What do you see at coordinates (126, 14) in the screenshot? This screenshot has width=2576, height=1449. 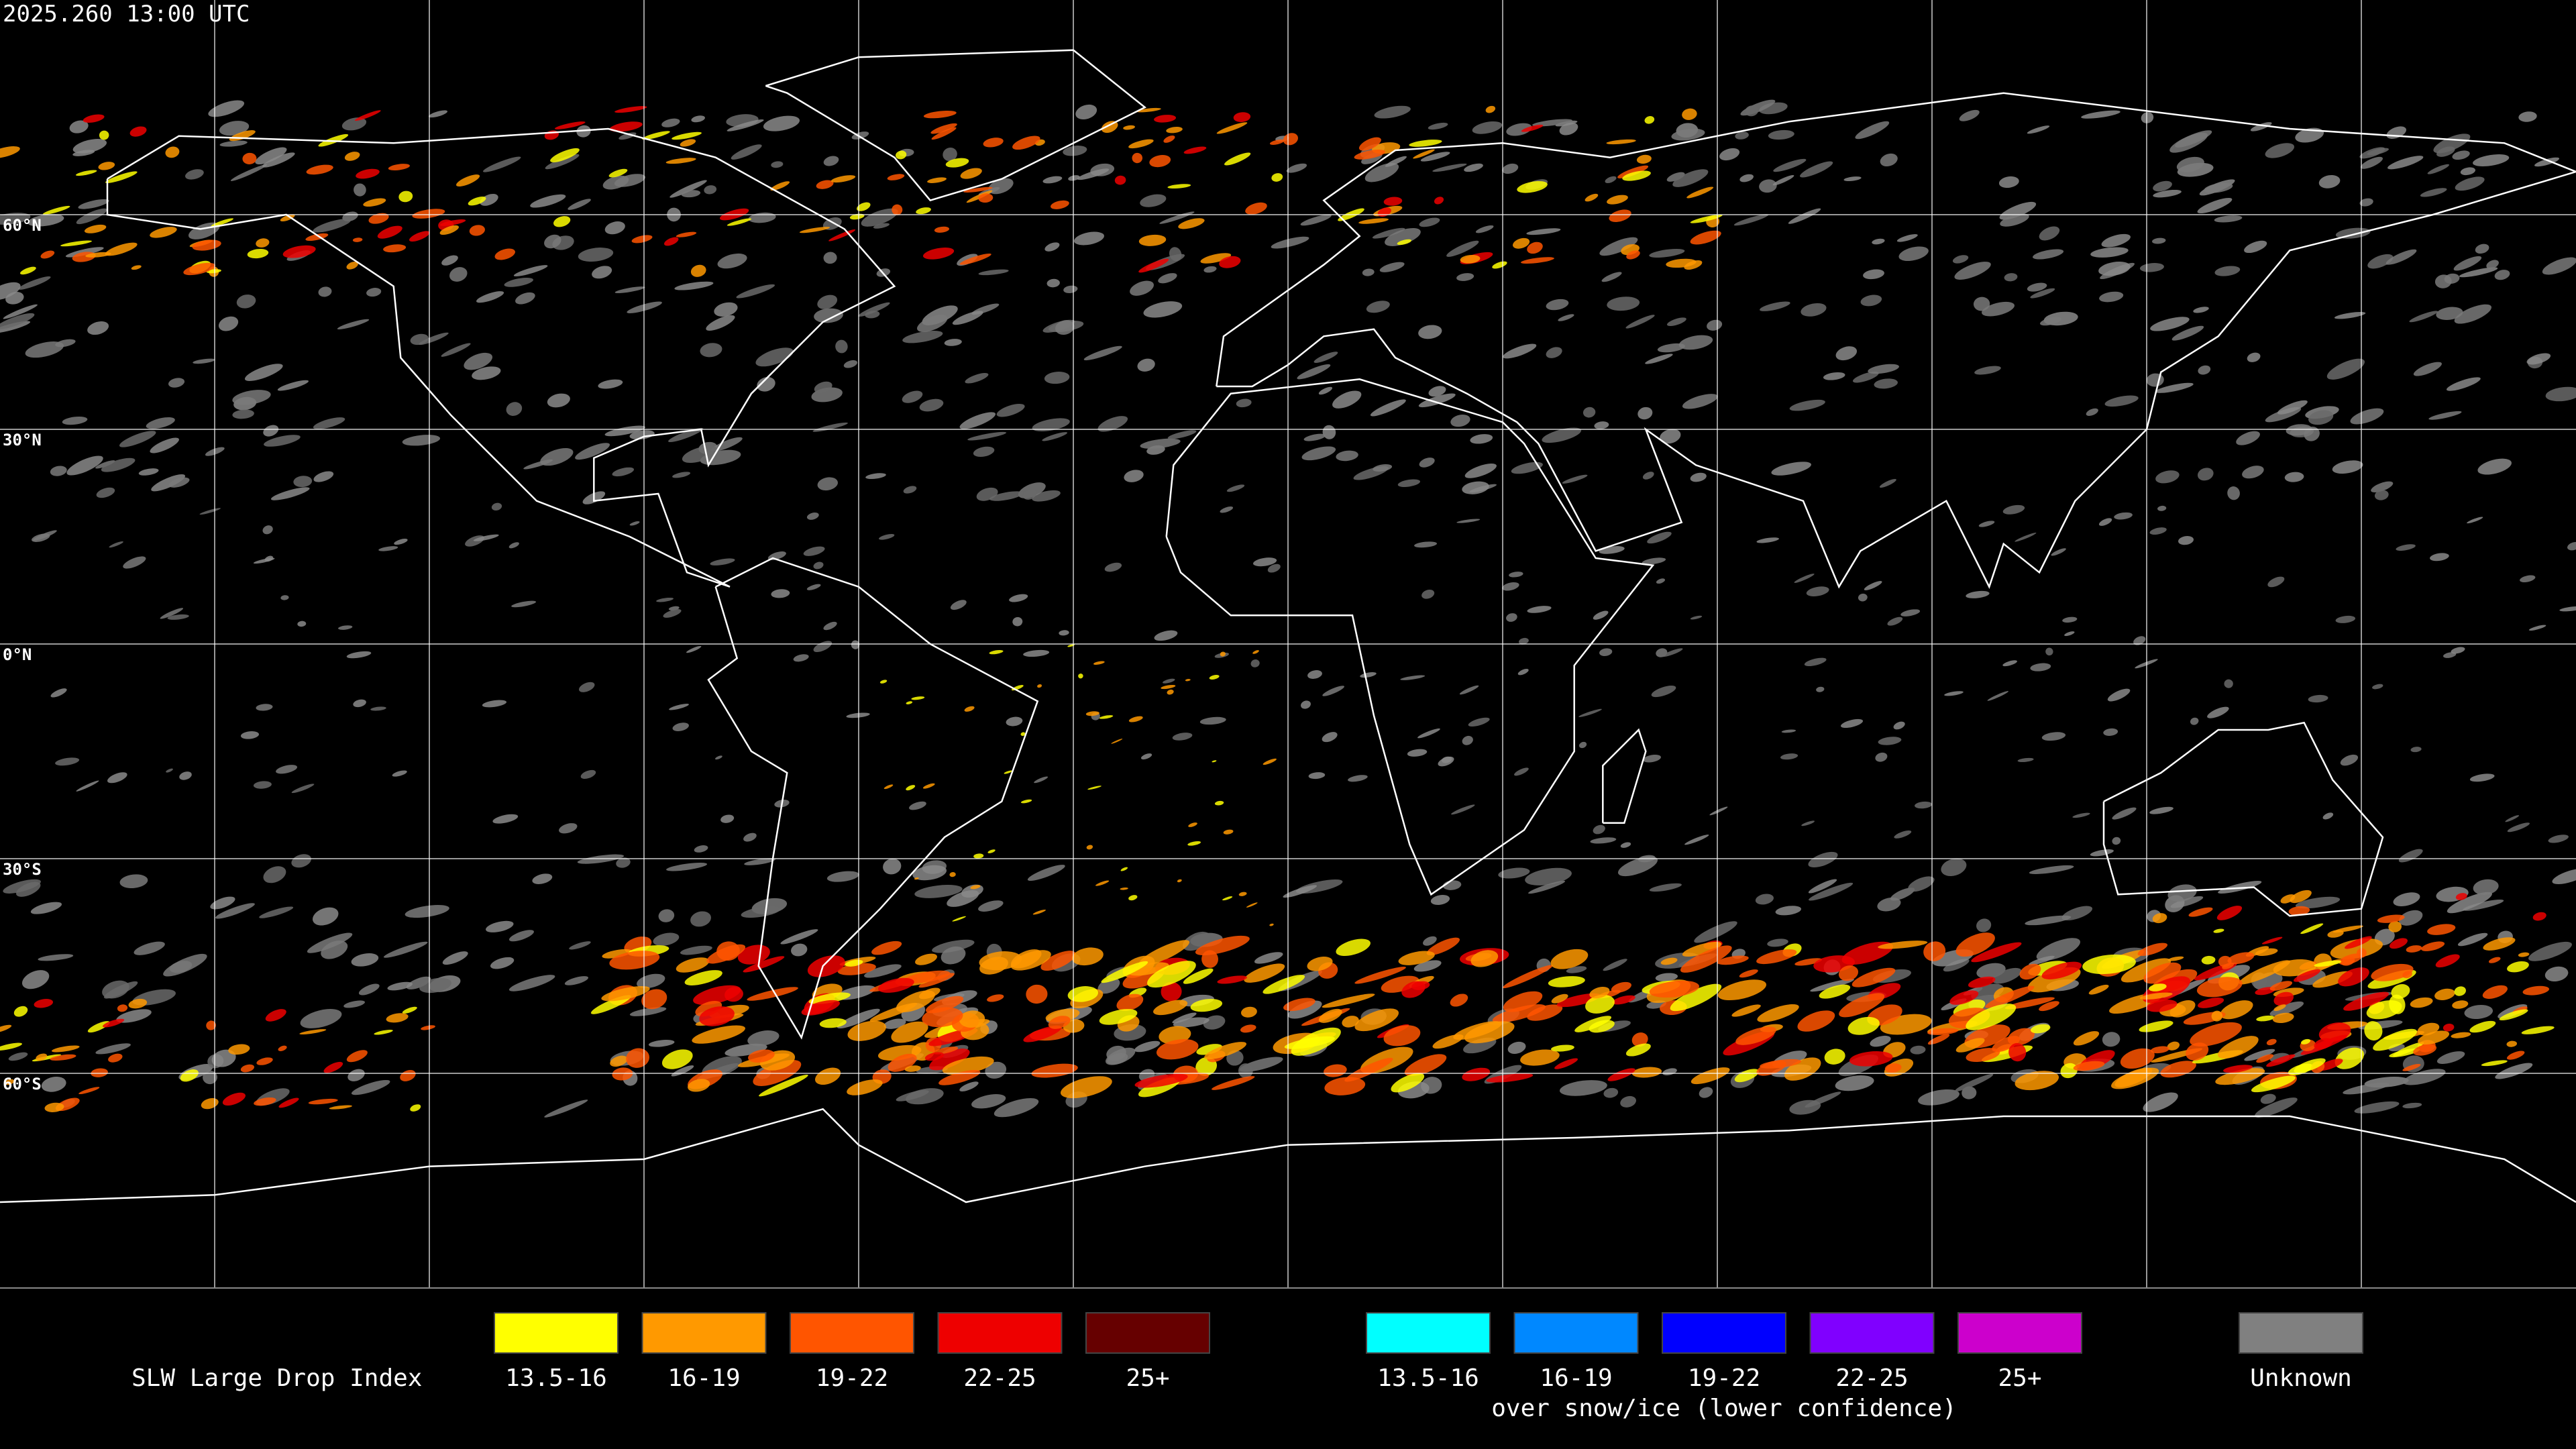 I see `timestamp: 2025.260 13:00 UTC` at bounding box center [126, 14].